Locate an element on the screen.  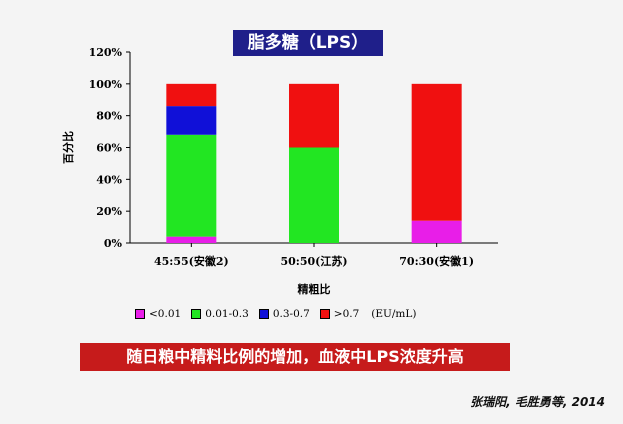
legend-item: 0.3-0.7 is located at coordinates (284, 314).